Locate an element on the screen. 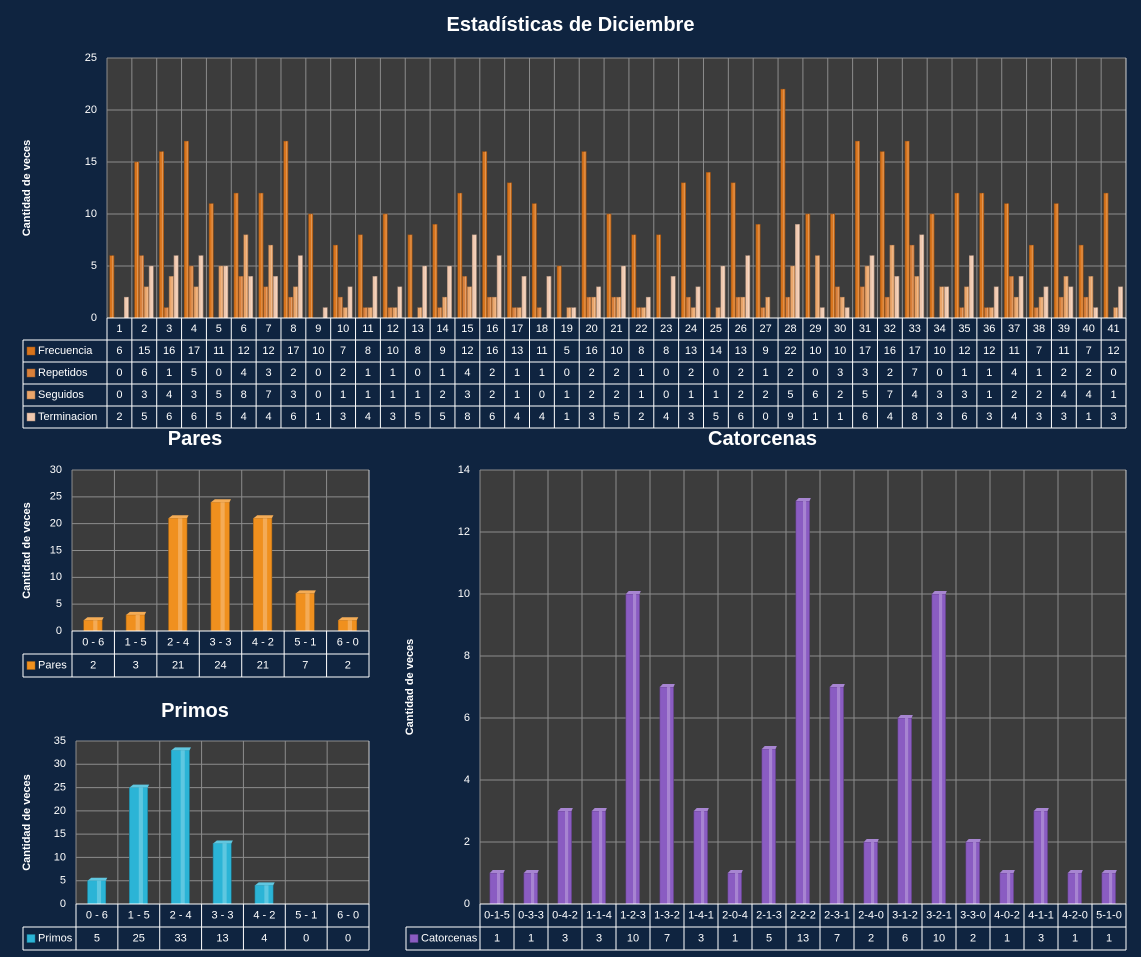  x-tick-label: 18 is located at coordinates (542, 329).